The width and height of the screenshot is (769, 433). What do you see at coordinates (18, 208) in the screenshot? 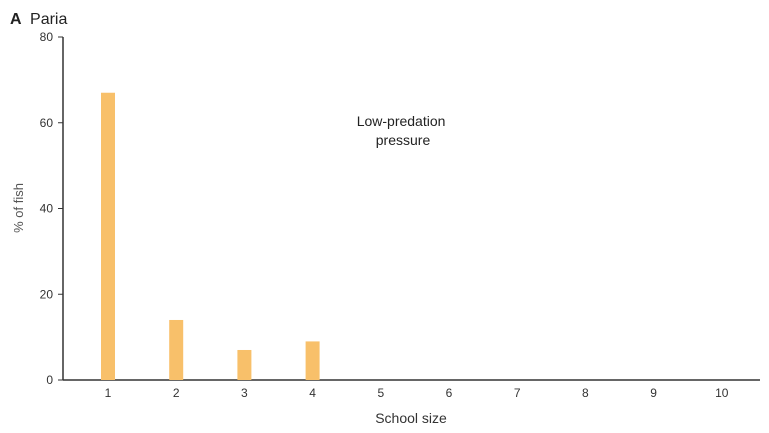
I see `y-axis-label: % of fish` at bounding box center [18, 208].